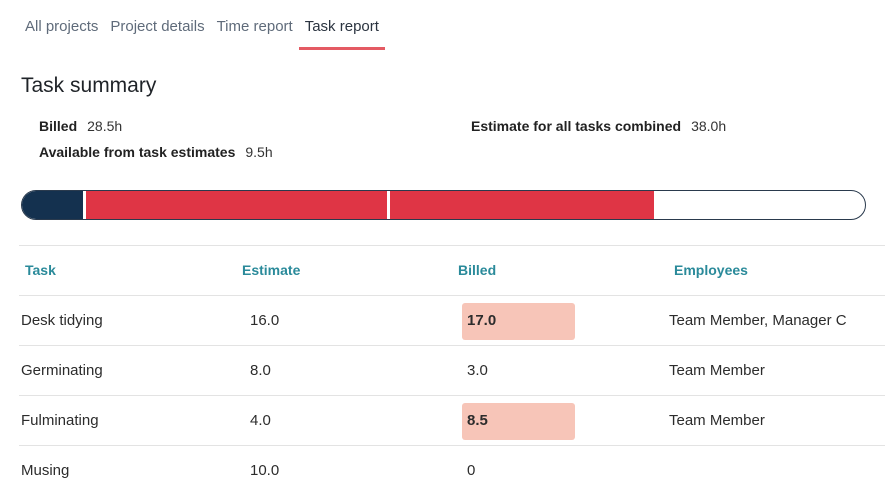  Describe the element at coordinates (477, 370) in the screenshot. I see `task-billed: 3.0` at that location.